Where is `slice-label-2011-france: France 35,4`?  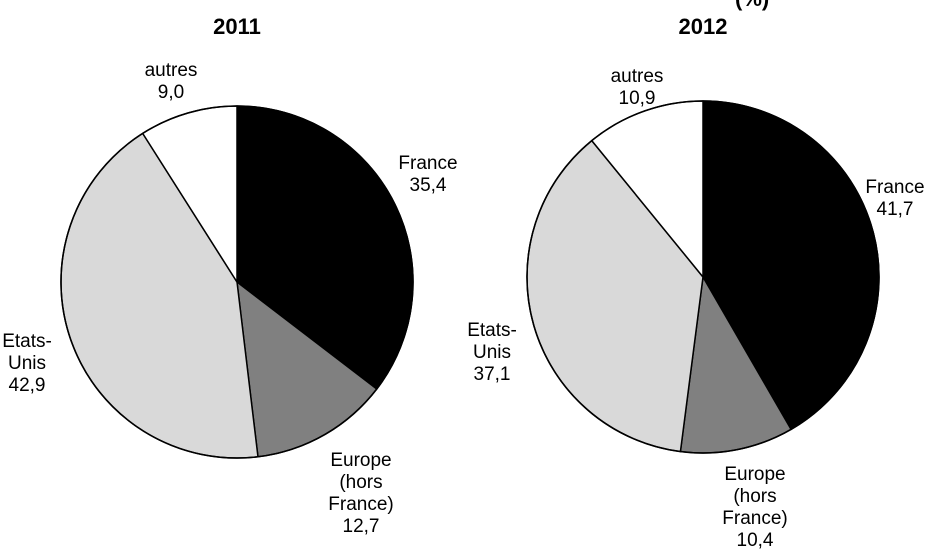 slice-label-2011-france: France 35,4 is located at coordinates (427, 174).